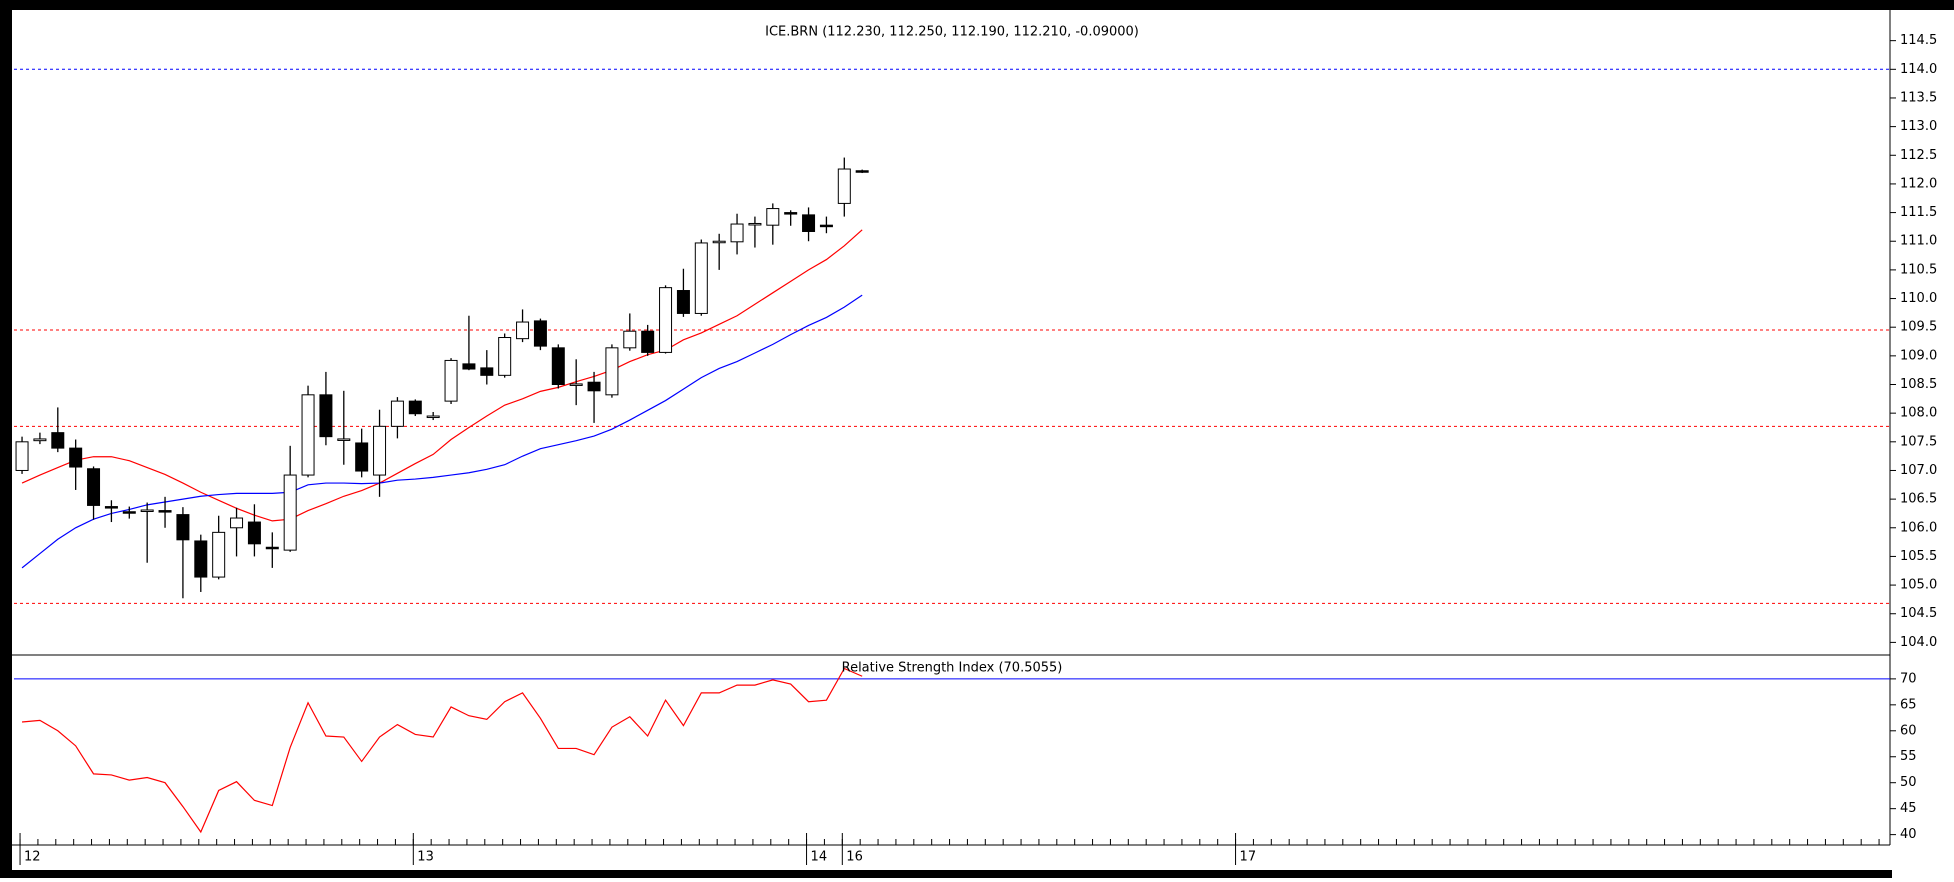  What do you see at coordinates (1918, 613) in the screenshot?
I see `y-tick-label: 104.5` at bounding box center [1918, 613].